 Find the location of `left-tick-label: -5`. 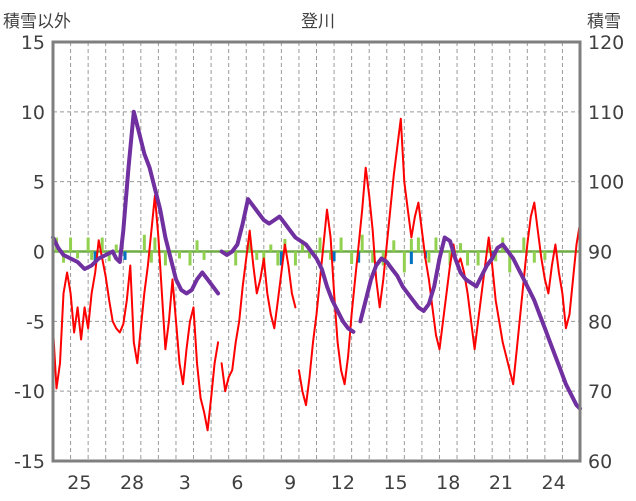

left-tick-label: -5 is located at coordinates (35, 322).